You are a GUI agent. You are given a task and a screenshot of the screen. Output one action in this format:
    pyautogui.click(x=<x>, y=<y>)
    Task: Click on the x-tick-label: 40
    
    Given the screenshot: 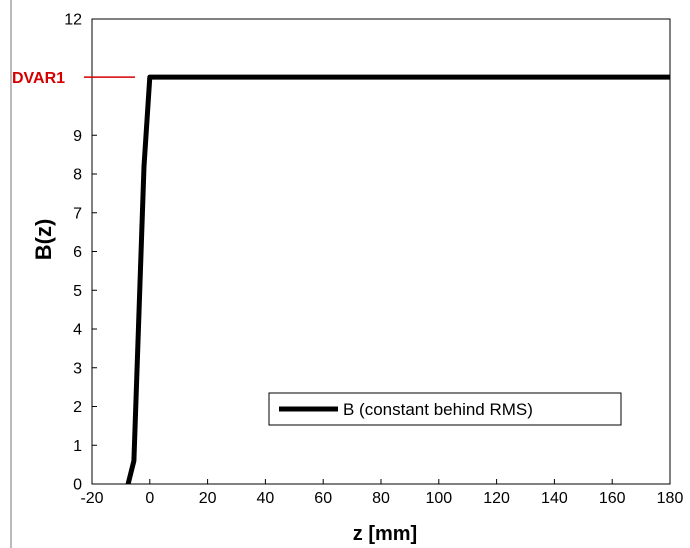 What is the action you would take?
    pyautogui.click(x=266, y=498)
    